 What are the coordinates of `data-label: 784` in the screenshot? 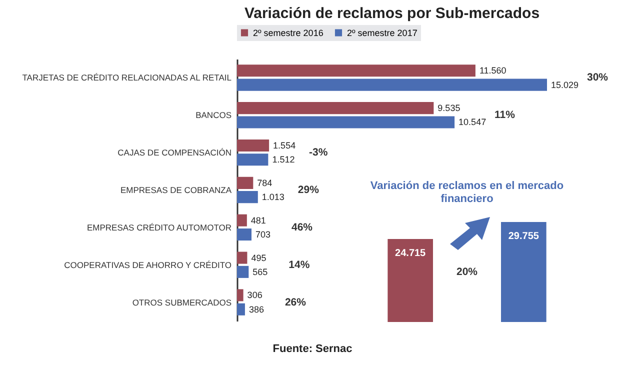 It's located at (264, 183).